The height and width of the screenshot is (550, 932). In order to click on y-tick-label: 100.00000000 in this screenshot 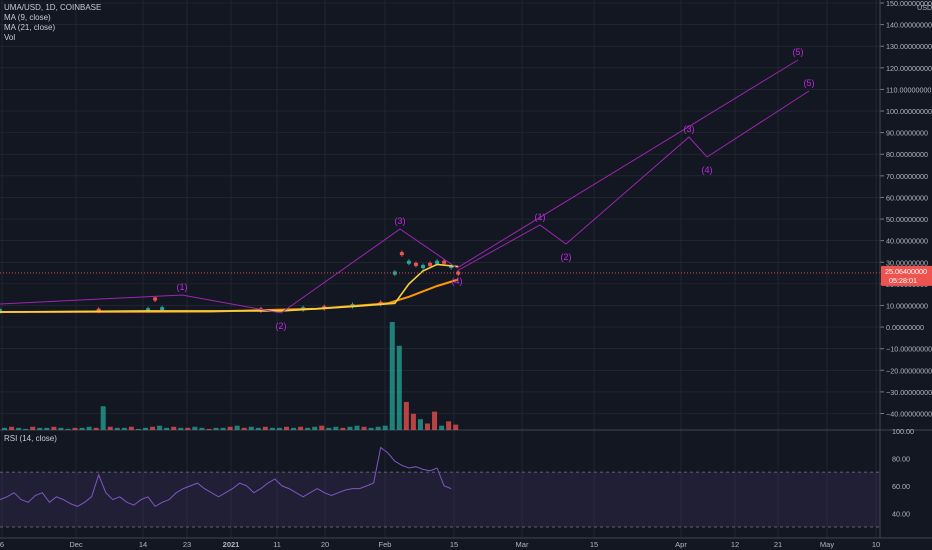, I will do `click(909, 111)`.